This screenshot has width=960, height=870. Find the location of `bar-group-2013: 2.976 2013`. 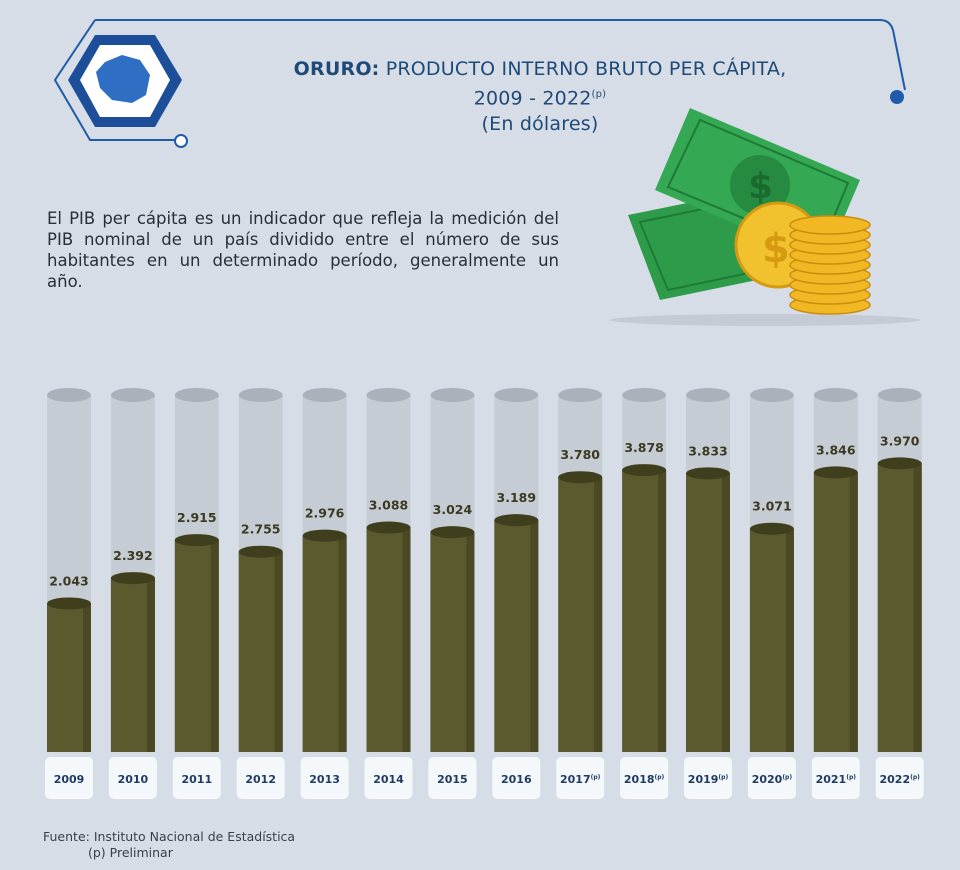

bar-group-2013: 2.976 2013 is located at coordinates (324, 593).